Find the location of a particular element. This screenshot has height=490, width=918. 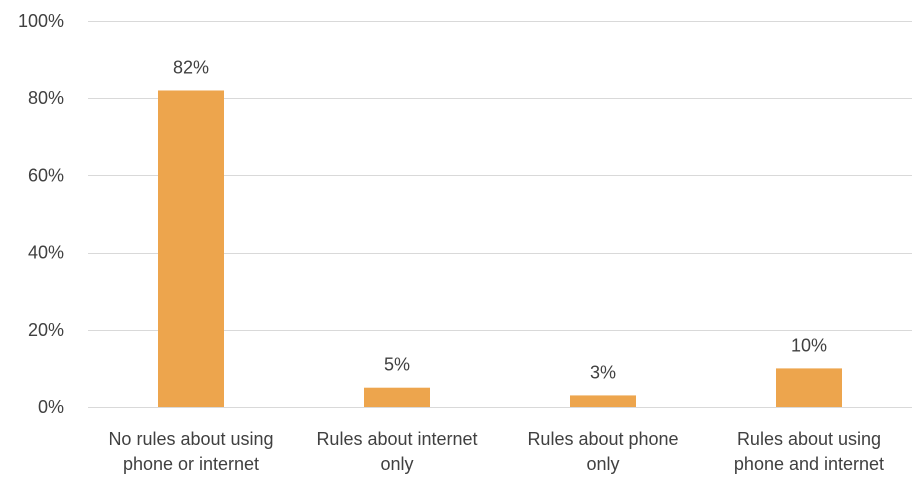

y-tick-label: 80% is located at coordinates (46, 98).